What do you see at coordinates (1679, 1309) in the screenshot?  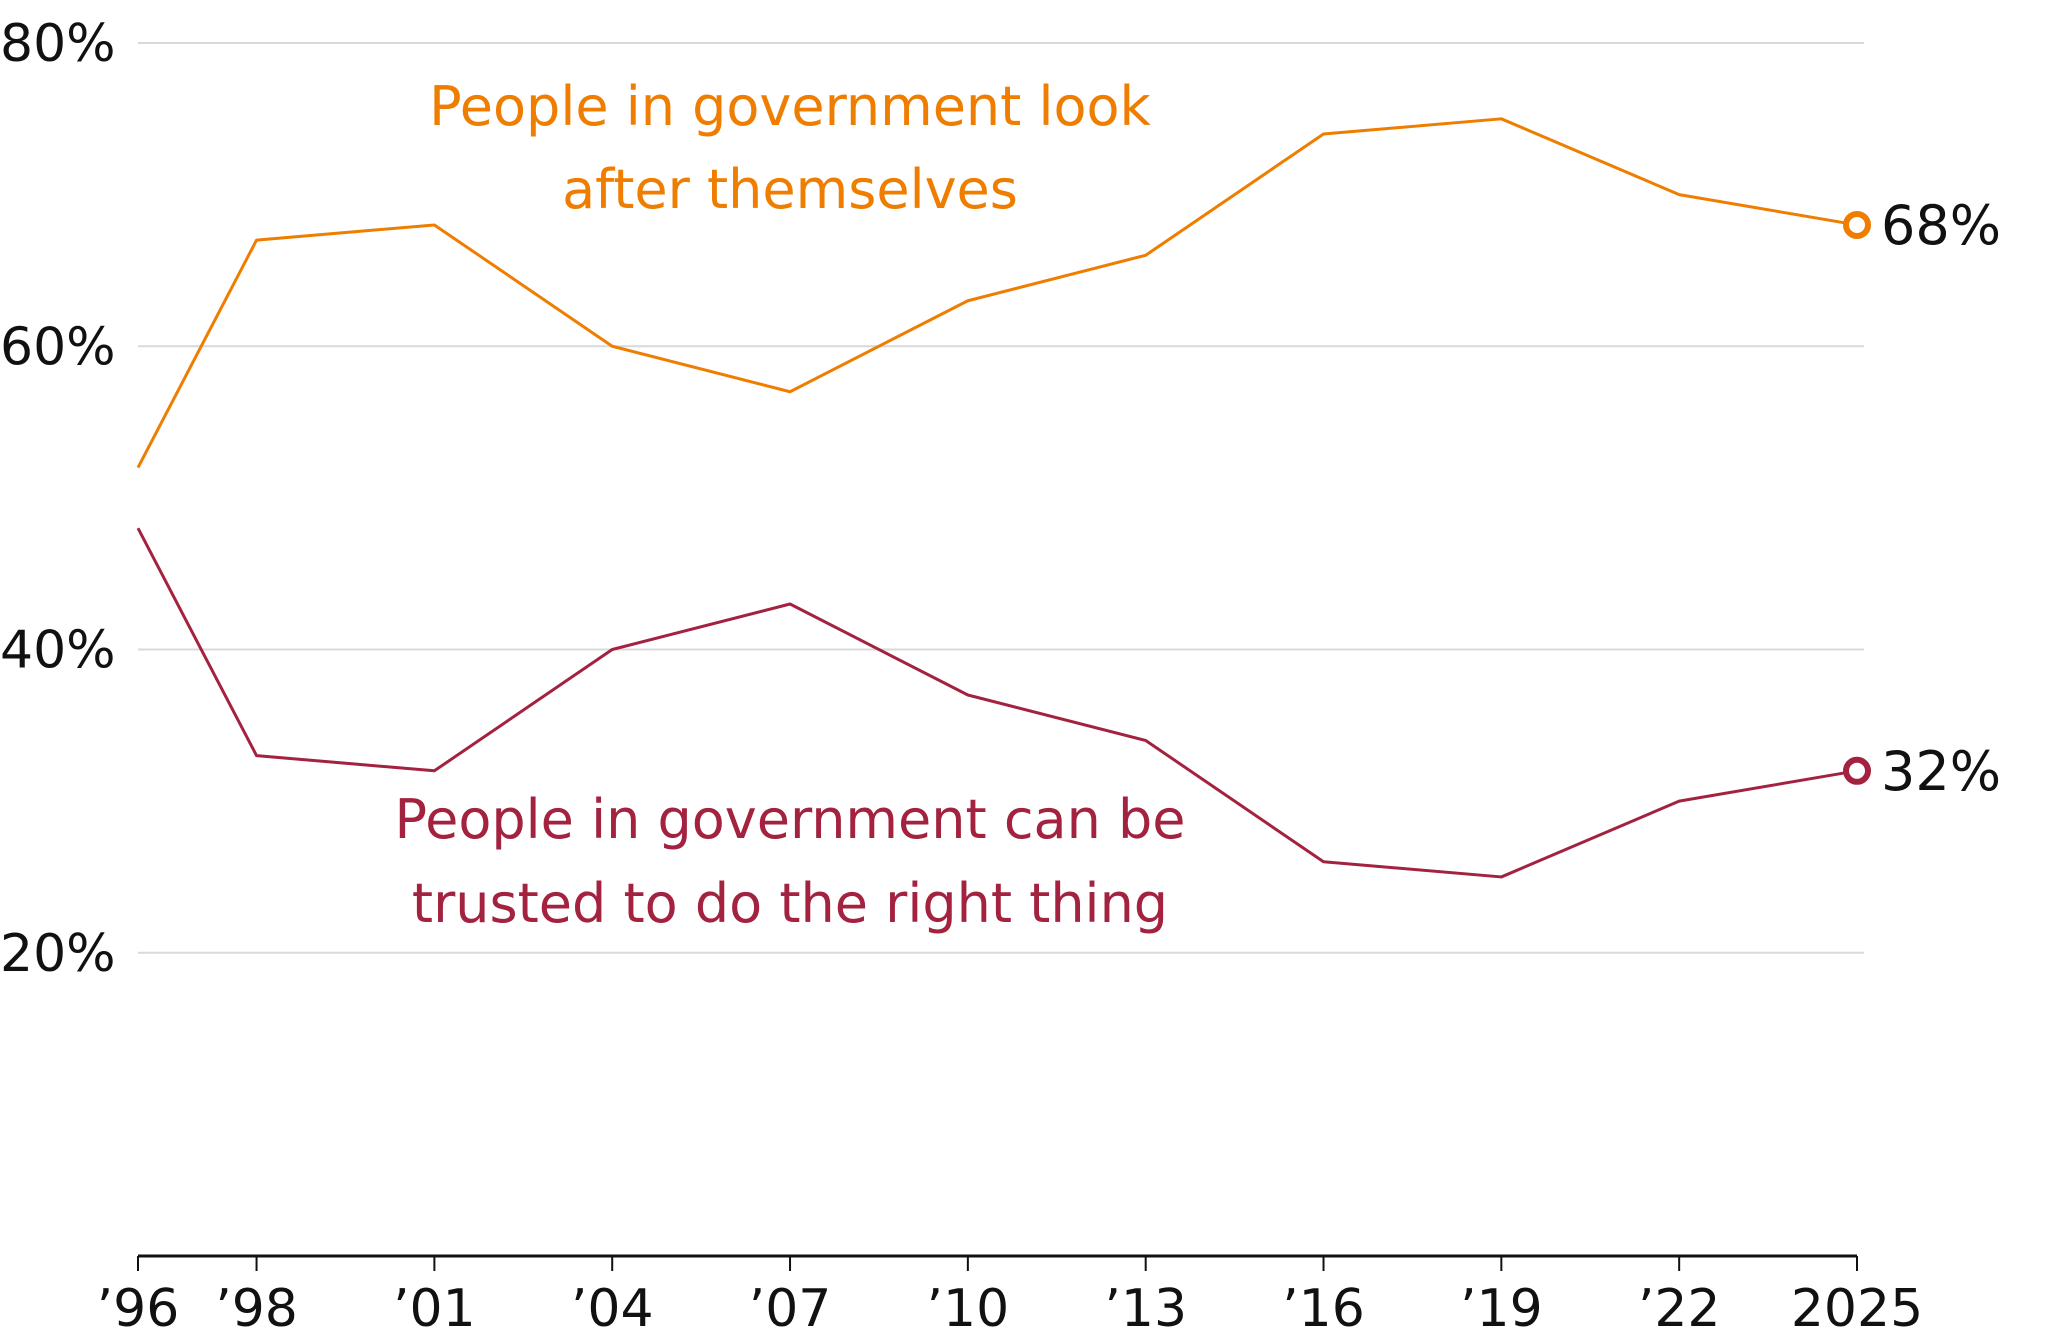 I see `x-tick-label-2022: ’22` at bounding box center [1679, 1309].